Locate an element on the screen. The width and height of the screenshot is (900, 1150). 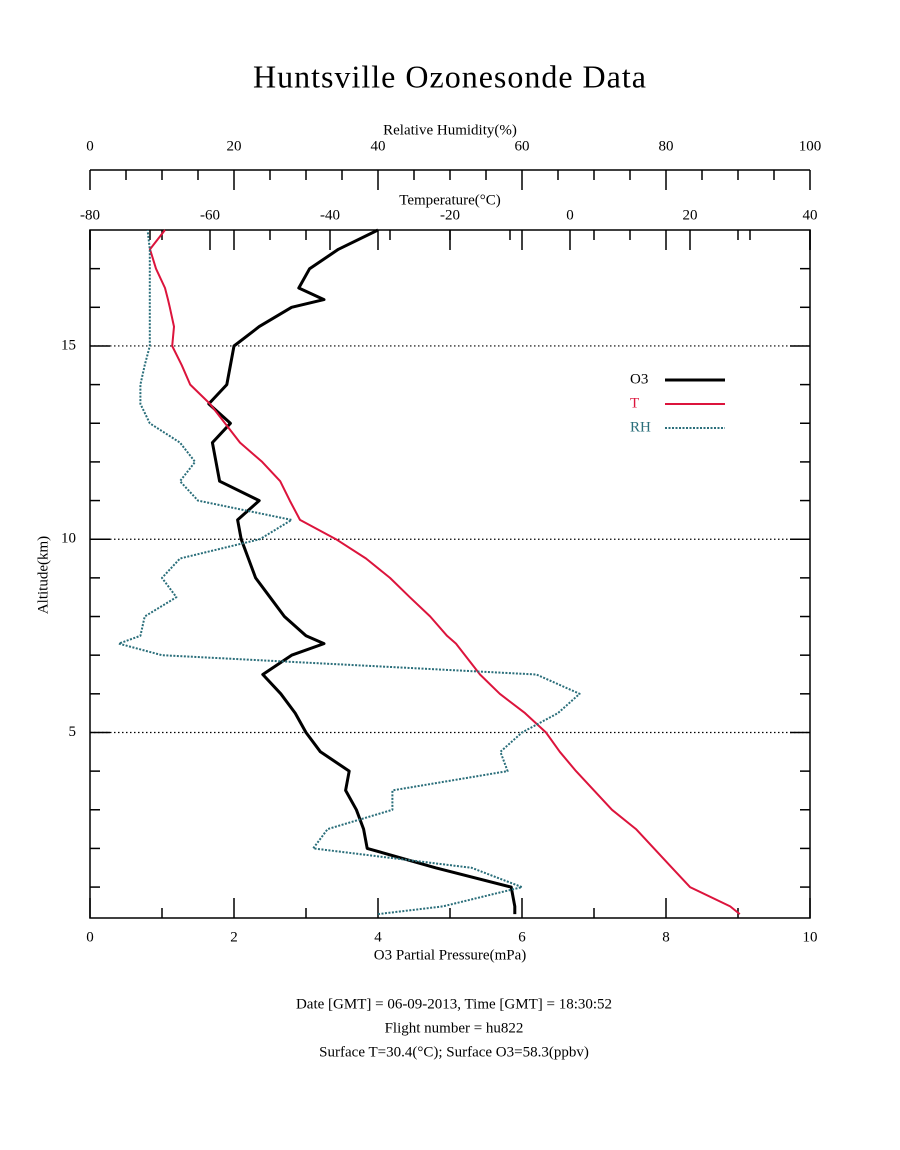
legend-label: RH is located at coordinates (640, 427).